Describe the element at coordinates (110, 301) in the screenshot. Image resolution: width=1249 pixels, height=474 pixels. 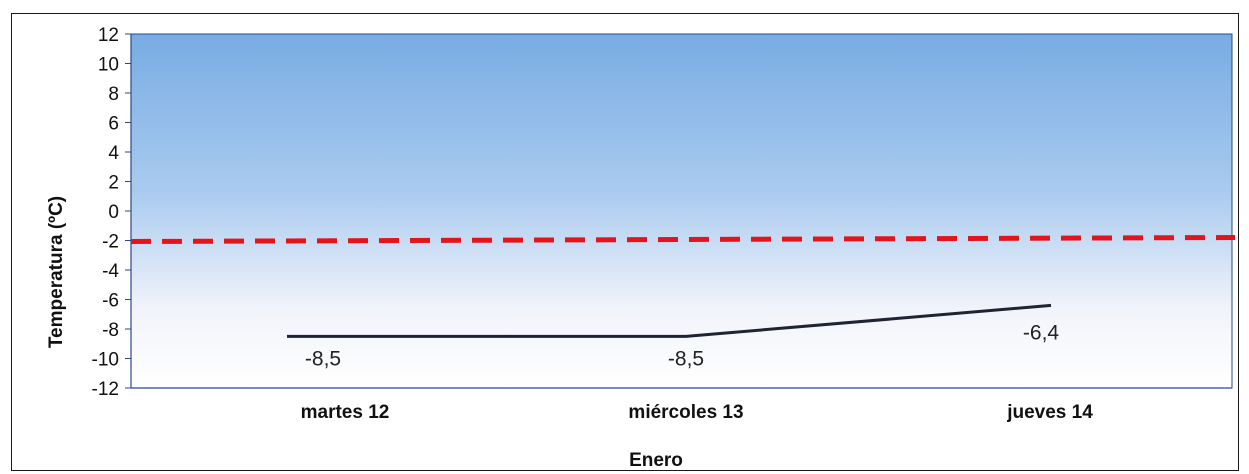
I see `y-tick-label: -6` at that location.